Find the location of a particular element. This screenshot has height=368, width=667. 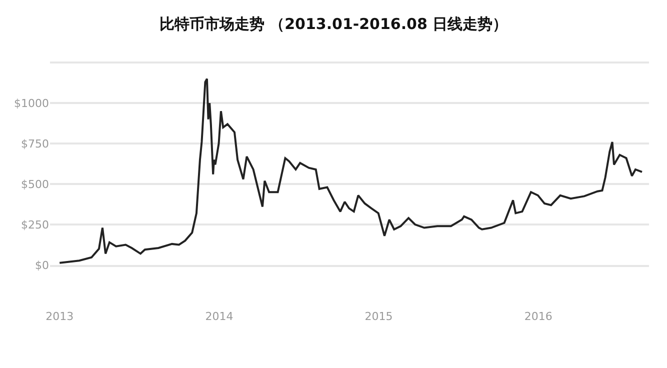

y-tick-label: $0 is located at coordinates (42, 265).